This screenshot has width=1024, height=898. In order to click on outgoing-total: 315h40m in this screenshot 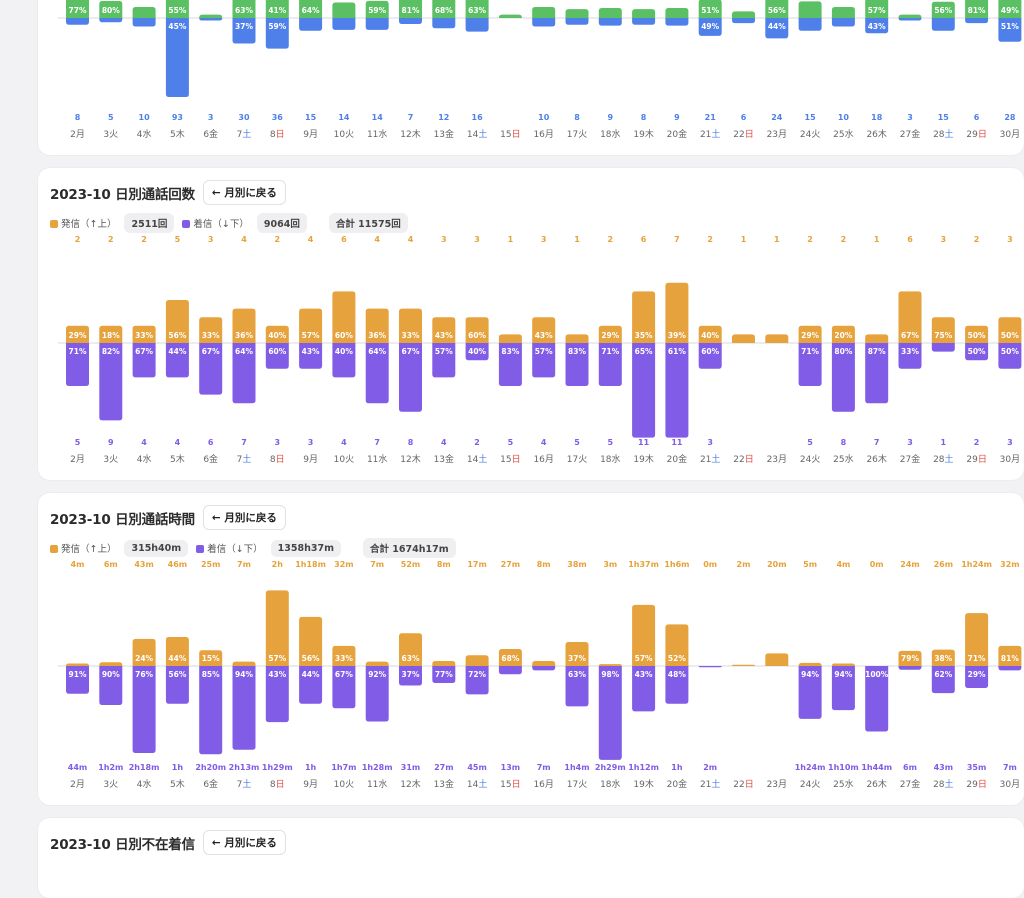, I will do `click(156, 548)`.